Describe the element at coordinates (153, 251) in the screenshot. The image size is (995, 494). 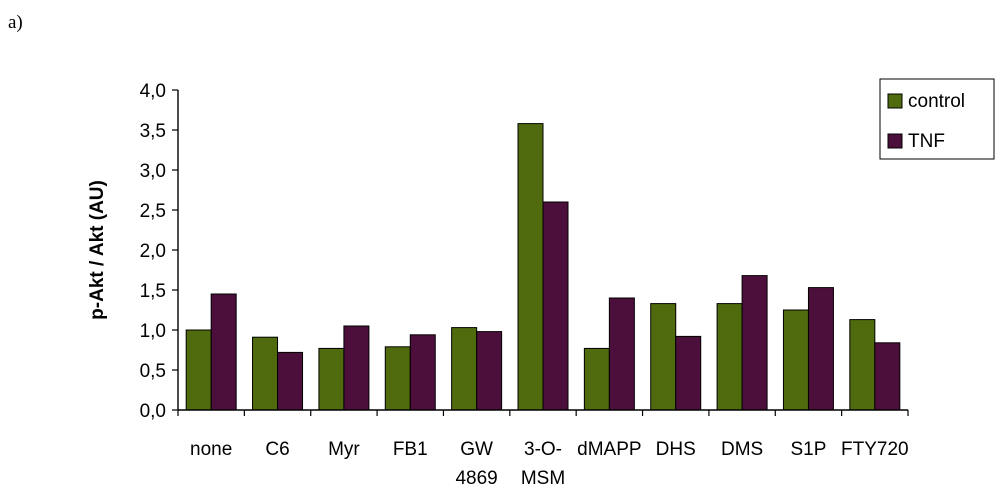
I see `y-tick-label: 2,0` at that location.